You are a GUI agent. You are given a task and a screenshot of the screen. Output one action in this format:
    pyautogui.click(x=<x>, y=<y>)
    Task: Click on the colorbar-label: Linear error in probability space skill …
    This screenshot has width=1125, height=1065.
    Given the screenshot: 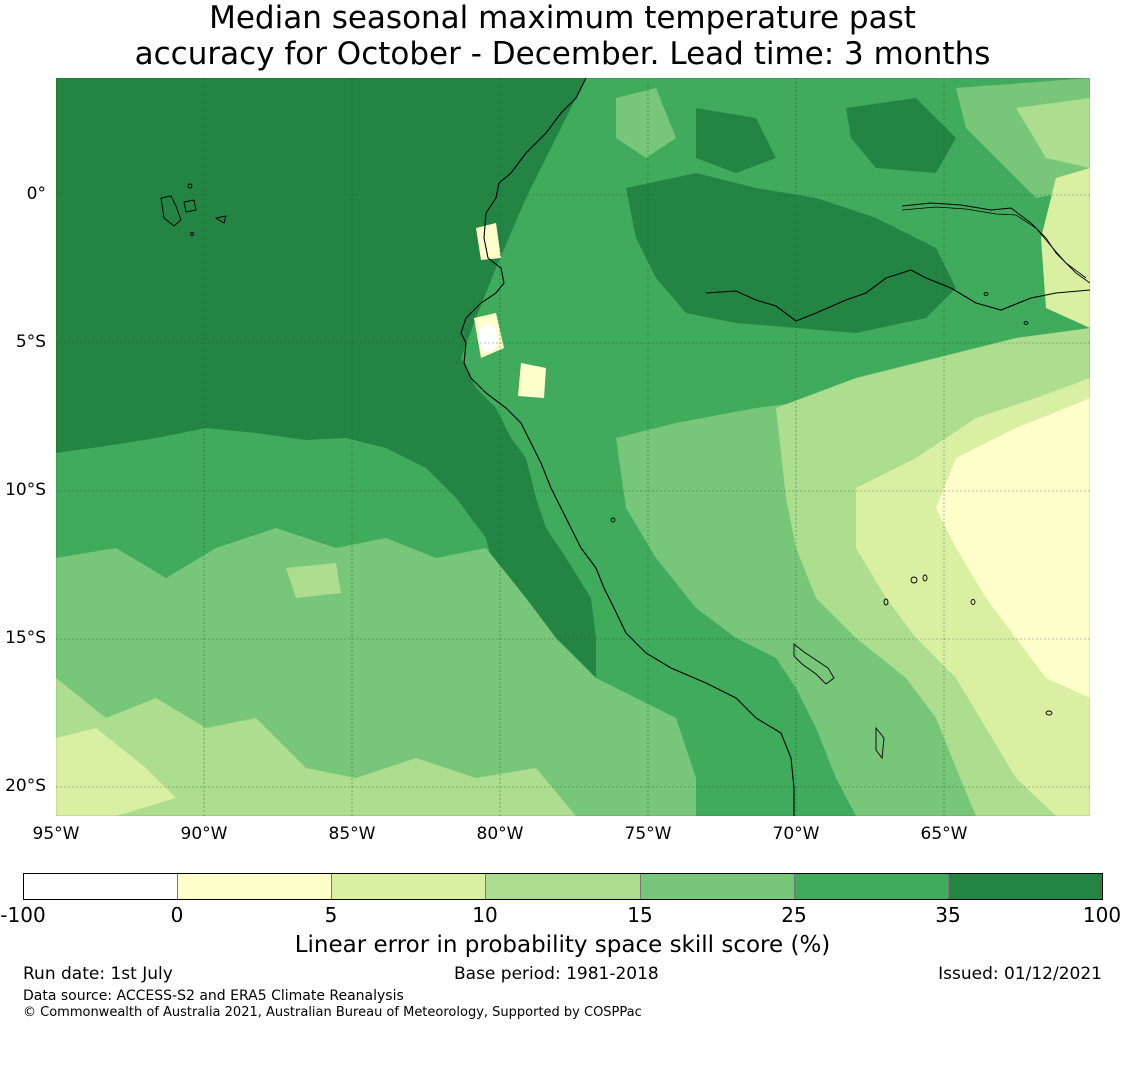 What is the action you would take?
    pyautogui.click(x=562, y=945)
    